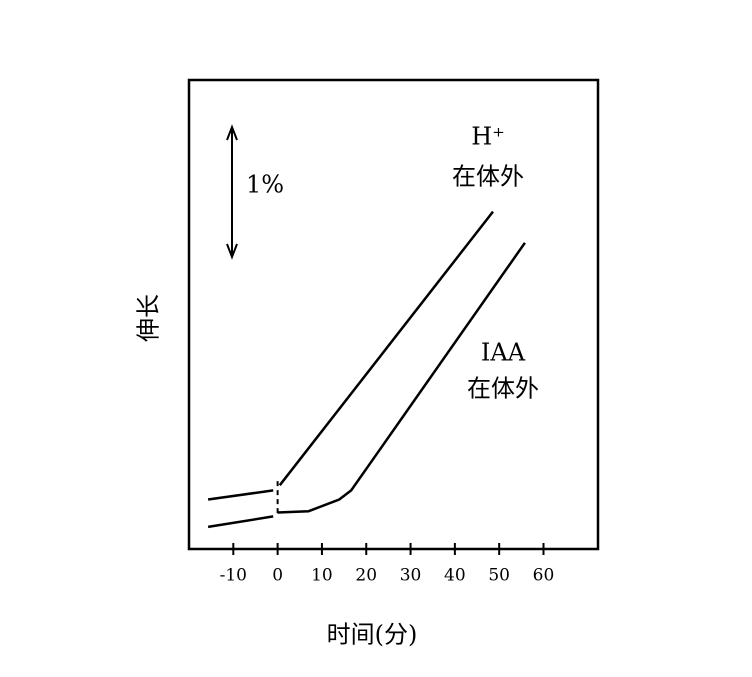 The image size is (752, 677). I want to click on x-tick-label: 0, so click(277, 576).